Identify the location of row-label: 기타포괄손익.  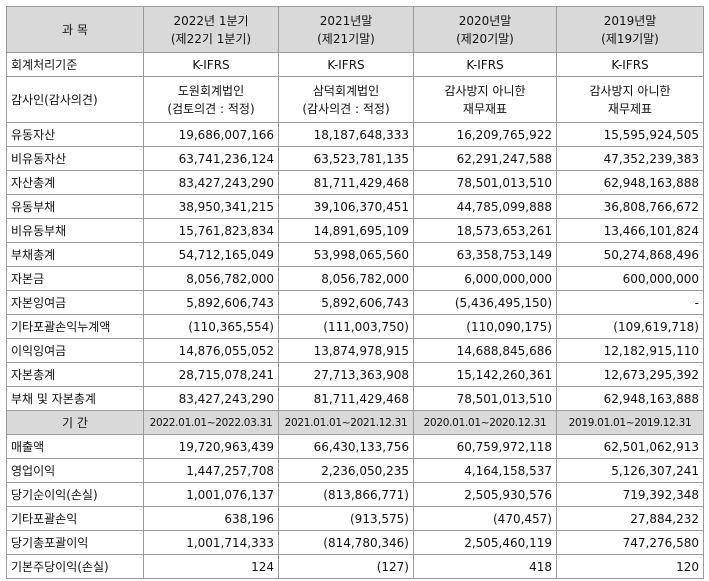
(75, 518).